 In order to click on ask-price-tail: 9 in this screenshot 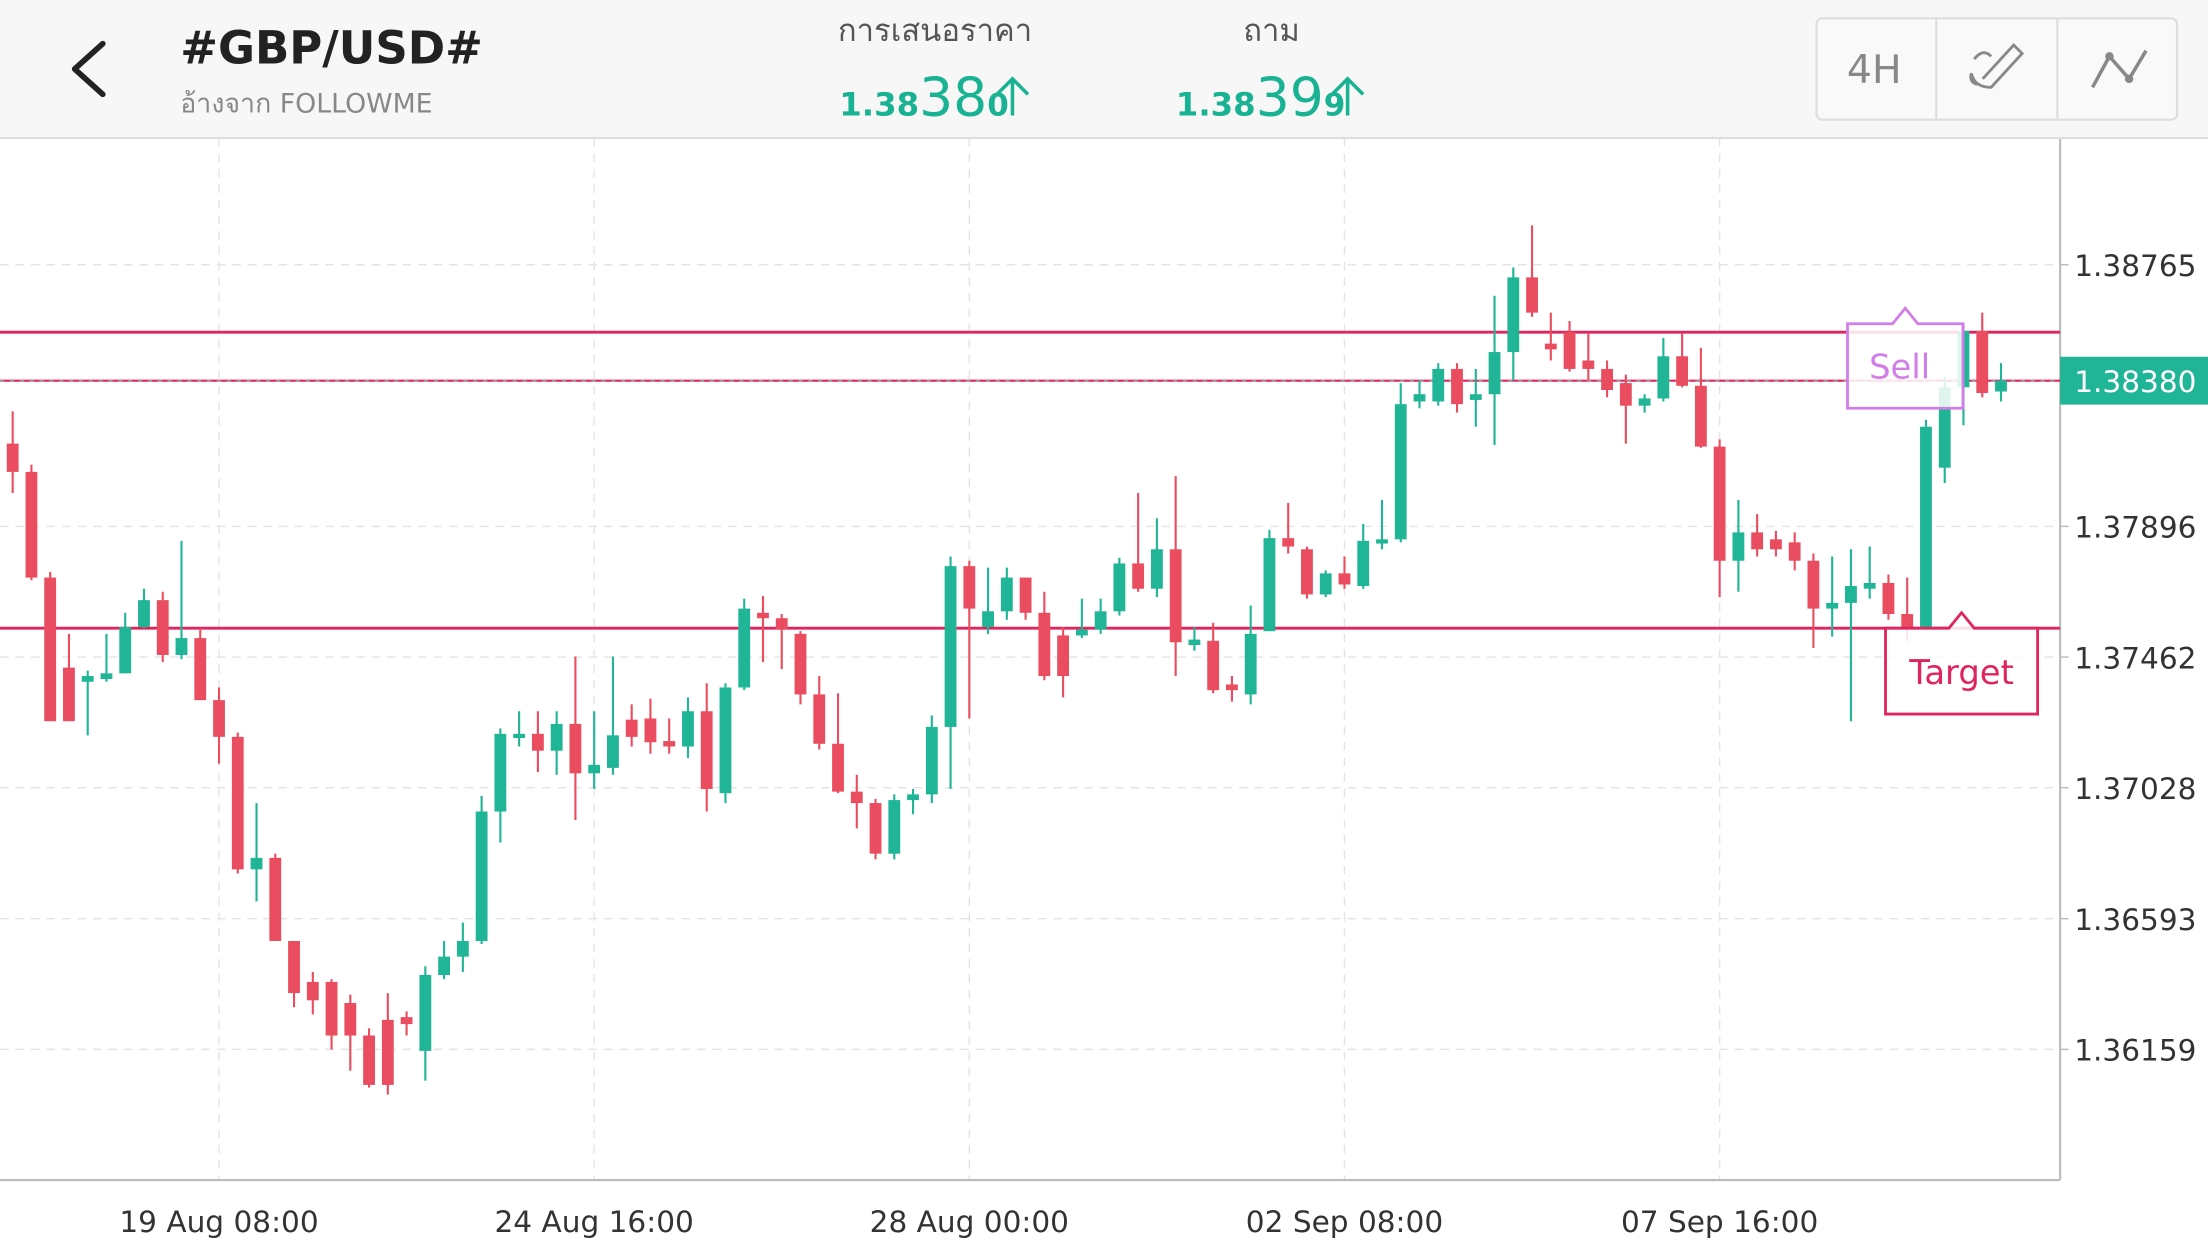, I will do `click(1335, 105)`.